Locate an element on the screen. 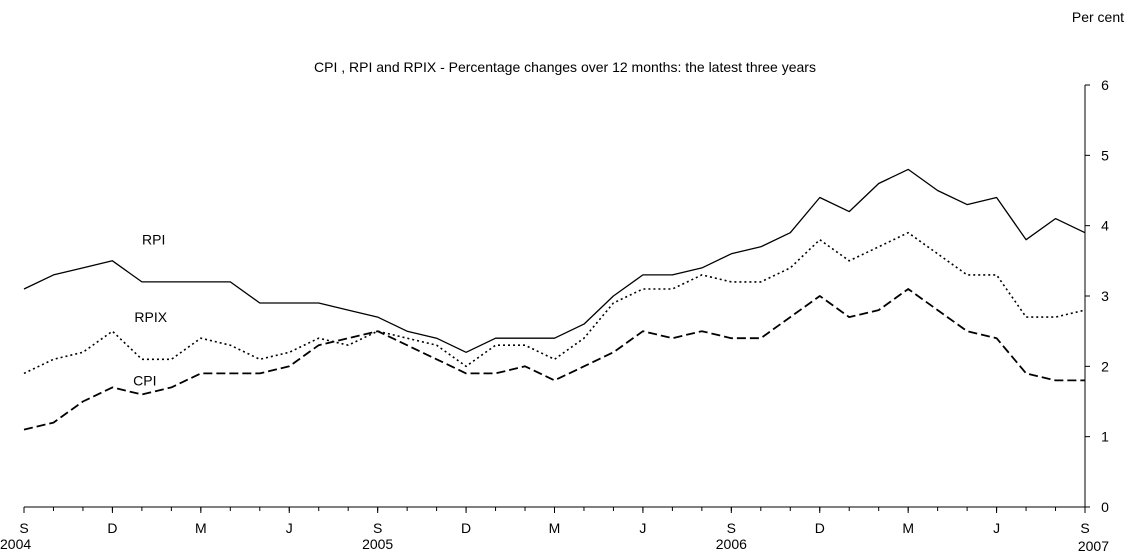 The image size is (1129, 557). y-tick-label: 5 is located at coordinates (1105, 155).